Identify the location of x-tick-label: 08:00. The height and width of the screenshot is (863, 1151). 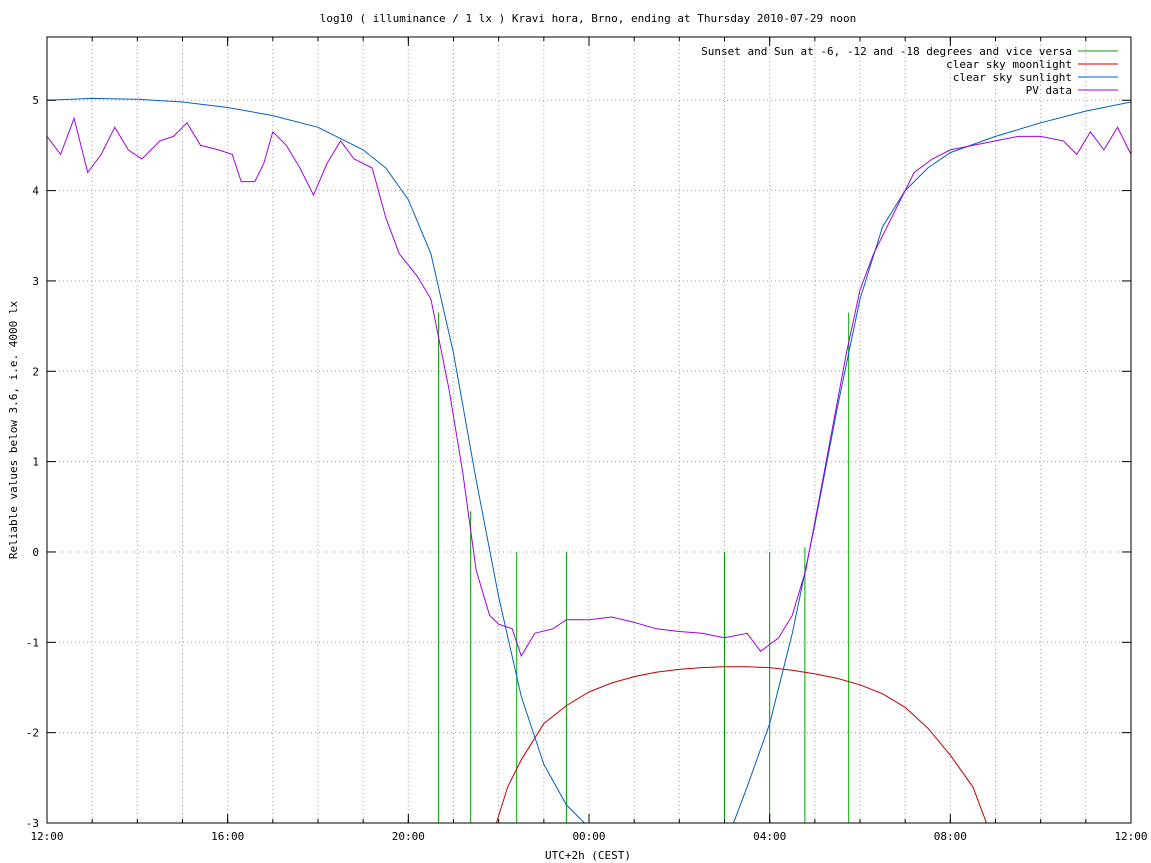
(950, 836).